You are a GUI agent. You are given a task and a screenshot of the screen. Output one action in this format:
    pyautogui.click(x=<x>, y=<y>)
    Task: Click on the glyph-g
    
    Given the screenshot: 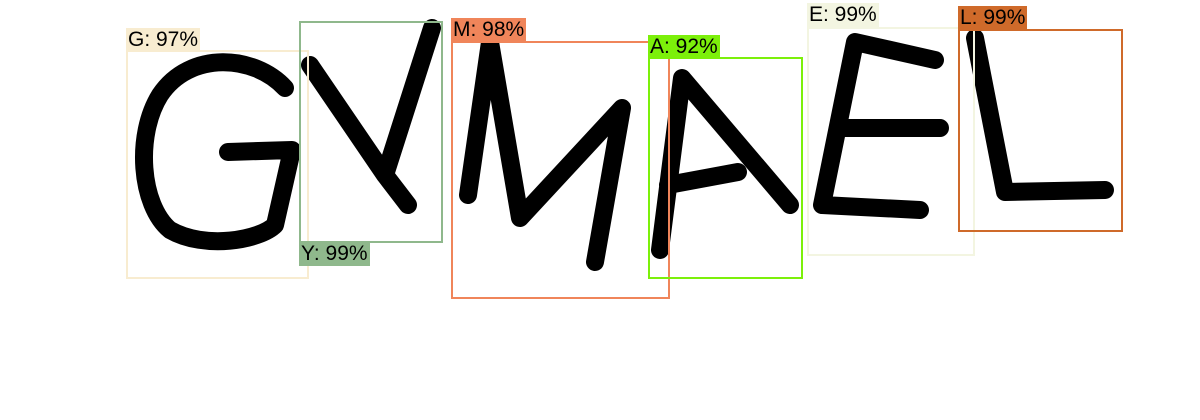 What is the action you would take?
    pyautogui.click(x=218, y=152)
    